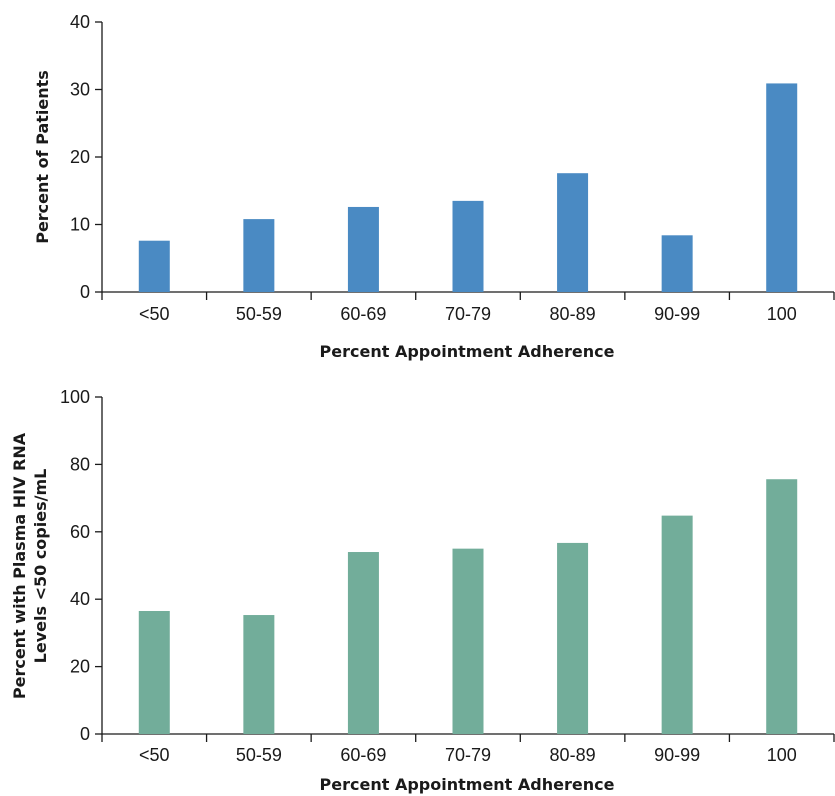 Image resolution: width=835 pixels, height=796 pixels. What do you see at coordinates (75, 397) in the screenshot?
I see `y-tick-label: 100` at bounding box center [75, 397].